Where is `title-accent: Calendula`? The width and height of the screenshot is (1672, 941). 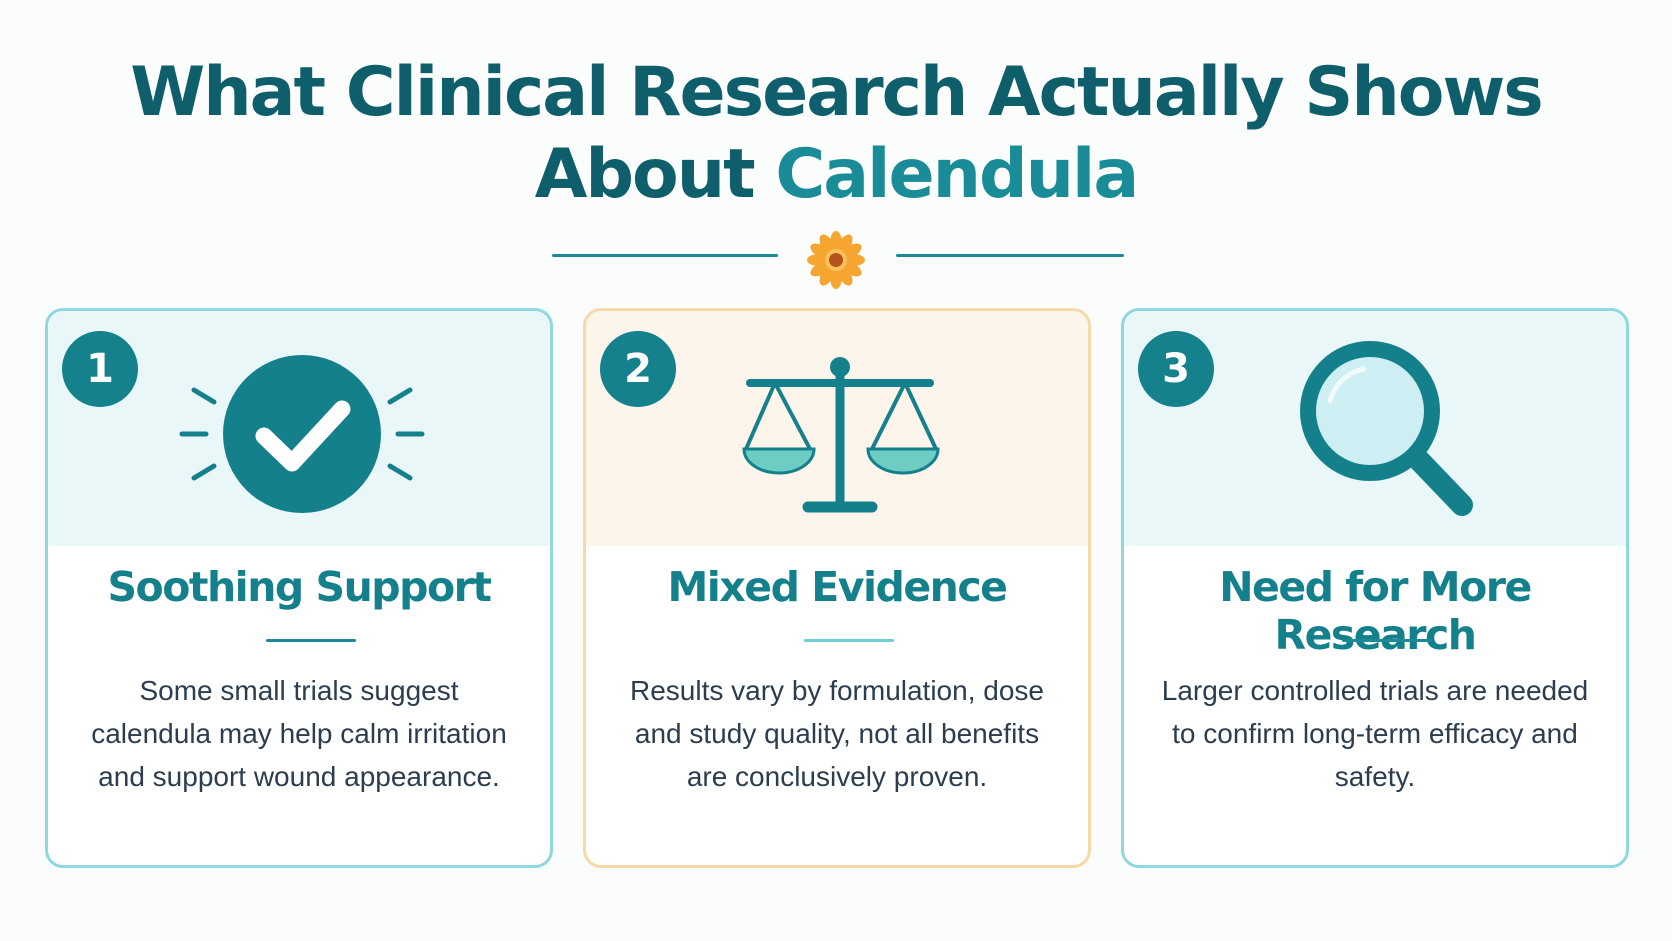
title-accent: Calendula is located at coordinates (957, 174).